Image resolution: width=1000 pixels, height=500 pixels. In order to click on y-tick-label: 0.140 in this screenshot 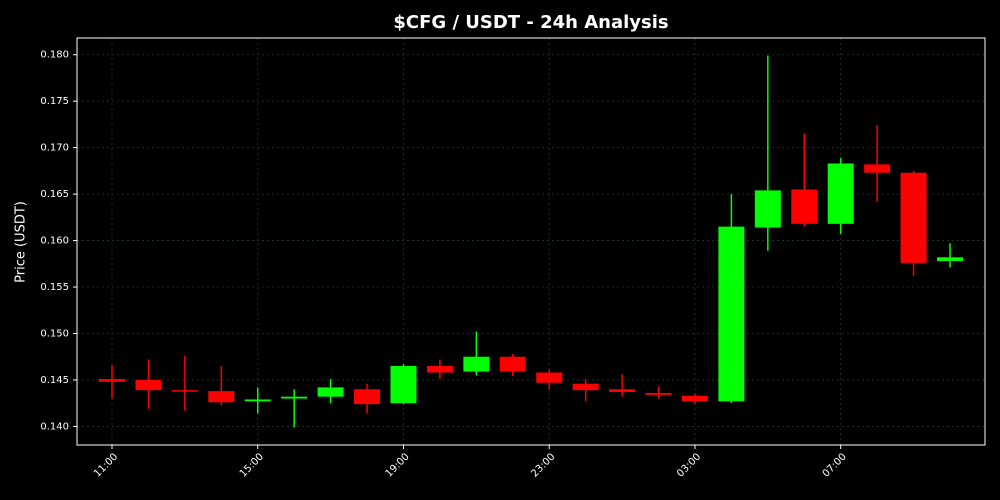, I will do `click(54, 426)`.